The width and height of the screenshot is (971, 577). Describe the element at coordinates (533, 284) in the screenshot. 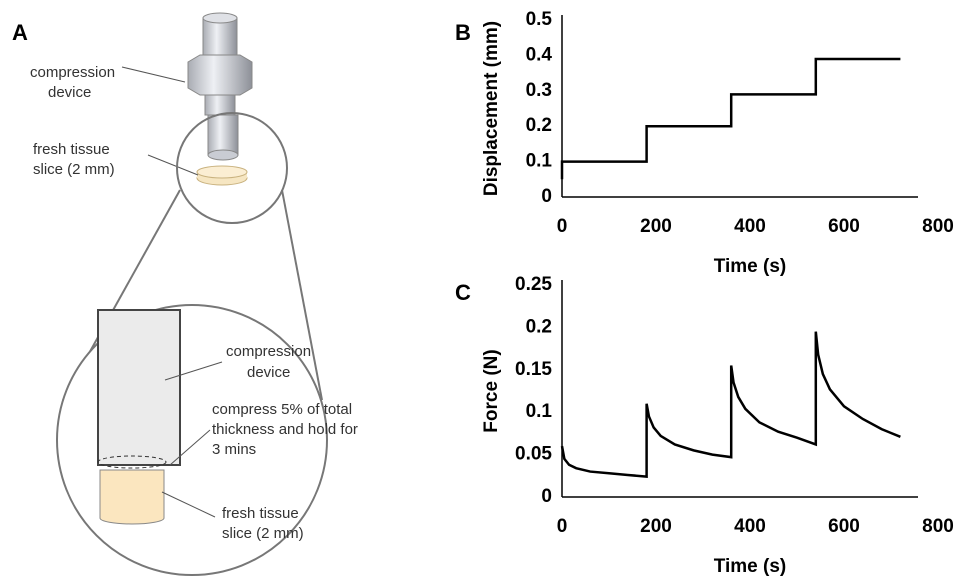

I see `y-tick-label: 0.25` at that location.